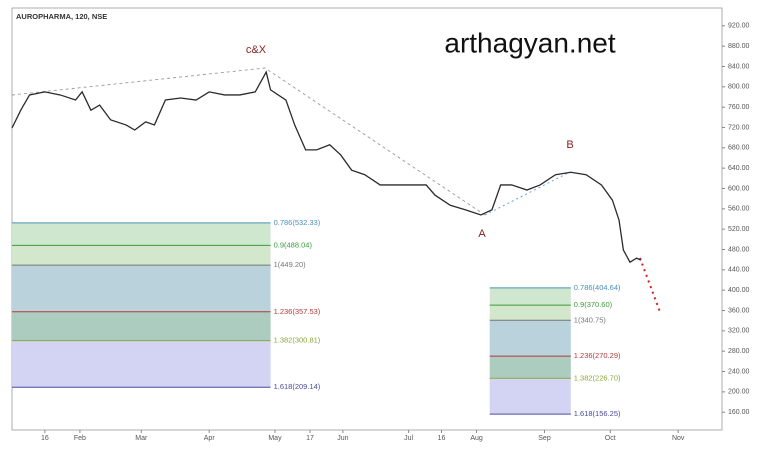  Describe the element at coordinates (597, 413) in the screenshot. I see `fib-label: 1.618(156.25)` at that location.